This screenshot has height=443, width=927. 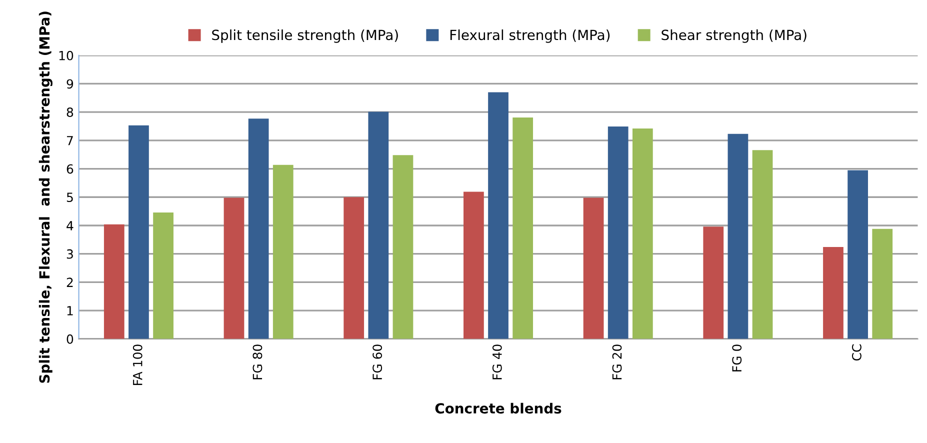 I want to click on y-tick-label: 9, so click(x=70, y=84).